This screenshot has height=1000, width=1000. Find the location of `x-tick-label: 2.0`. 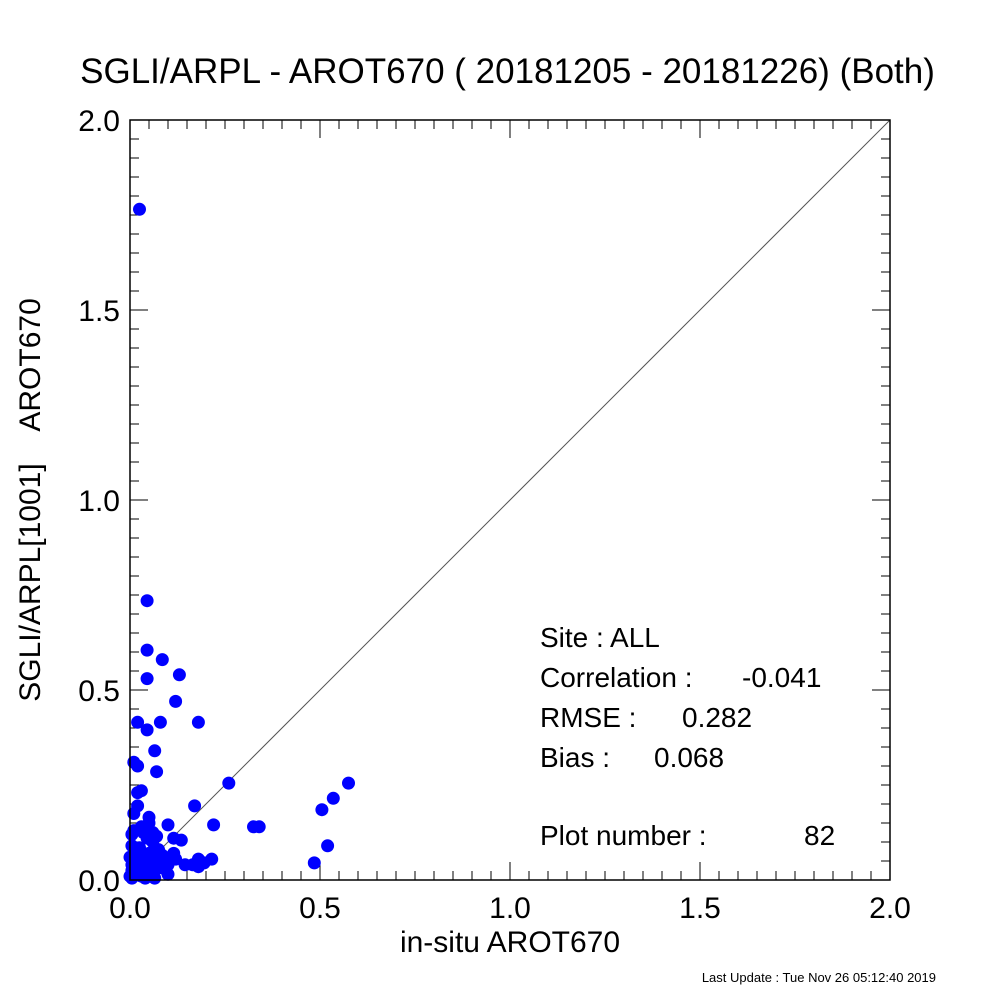

x-tick-label: 2.0 is located at coordinates (890, 908).